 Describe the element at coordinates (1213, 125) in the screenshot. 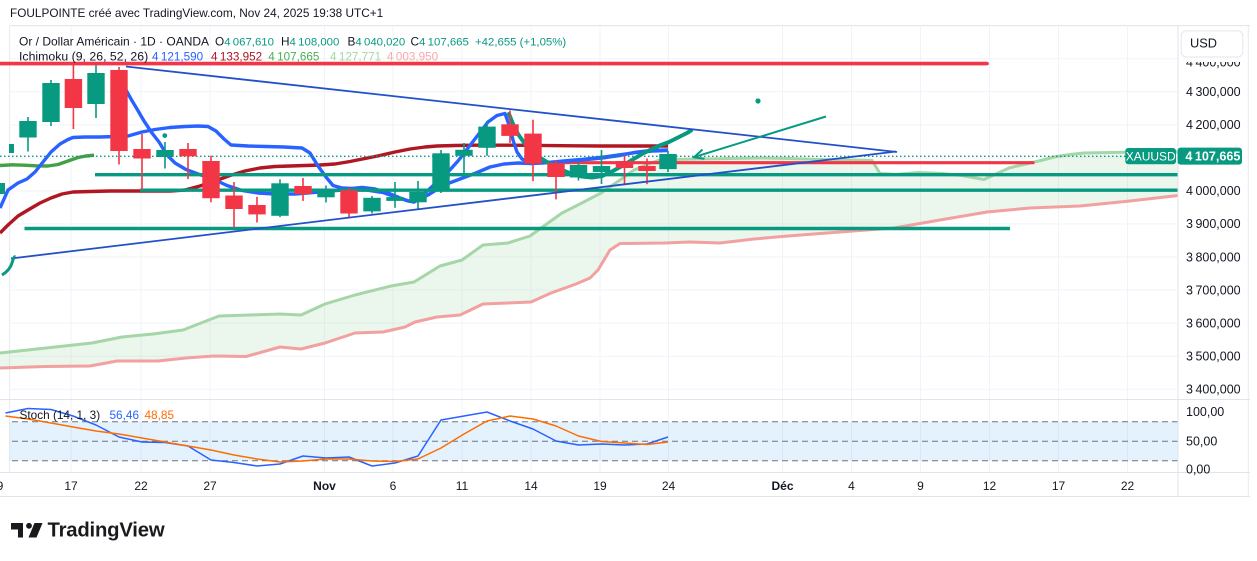

I see `svg-text: 4 200,000` at that location.